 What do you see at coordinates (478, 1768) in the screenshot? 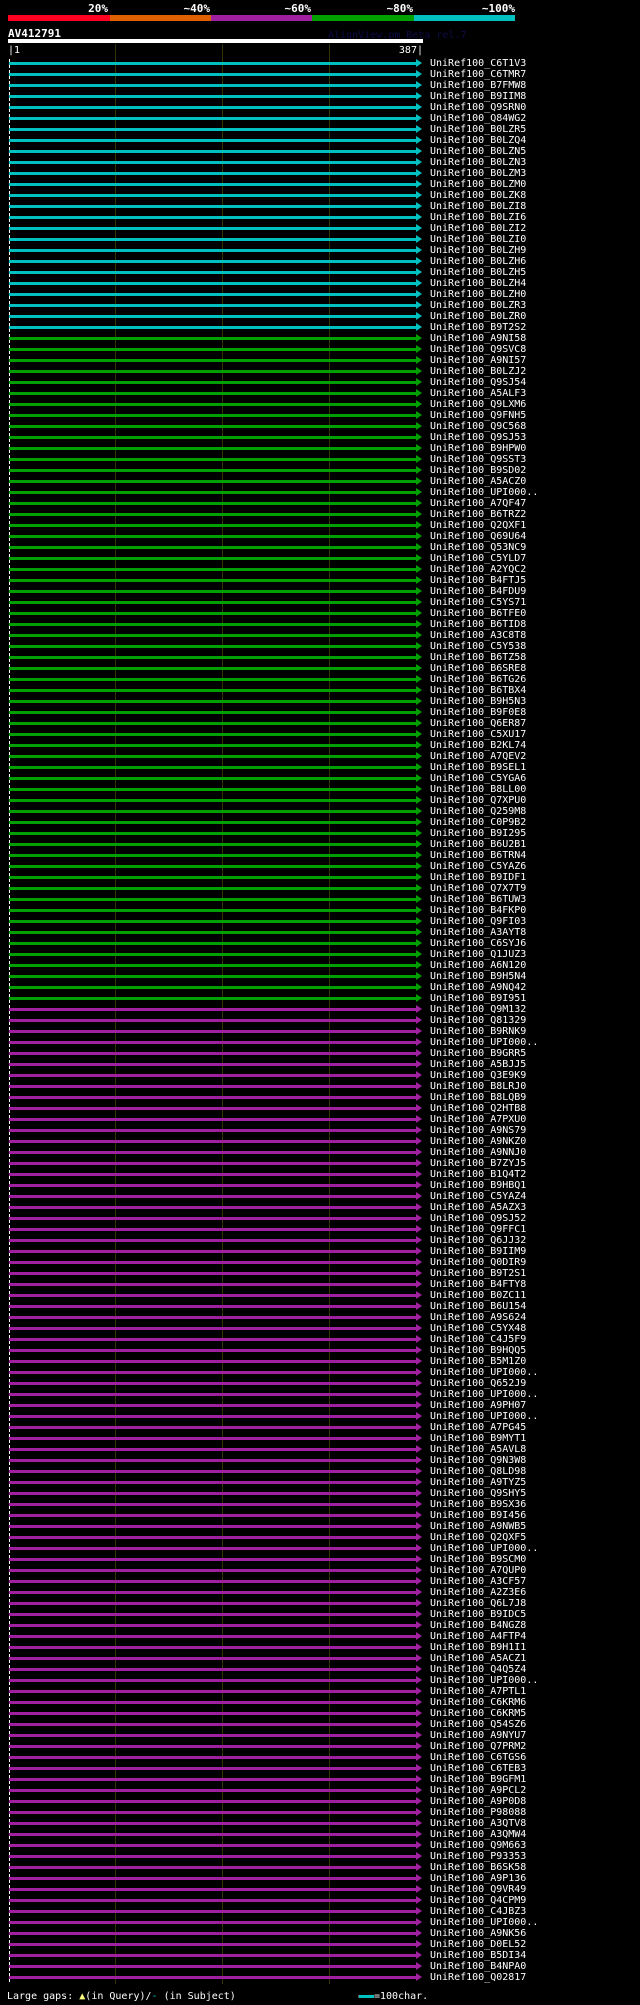
I see `hit-label: UniRef100_C6TEB3` at bounding box center [478, 1768].